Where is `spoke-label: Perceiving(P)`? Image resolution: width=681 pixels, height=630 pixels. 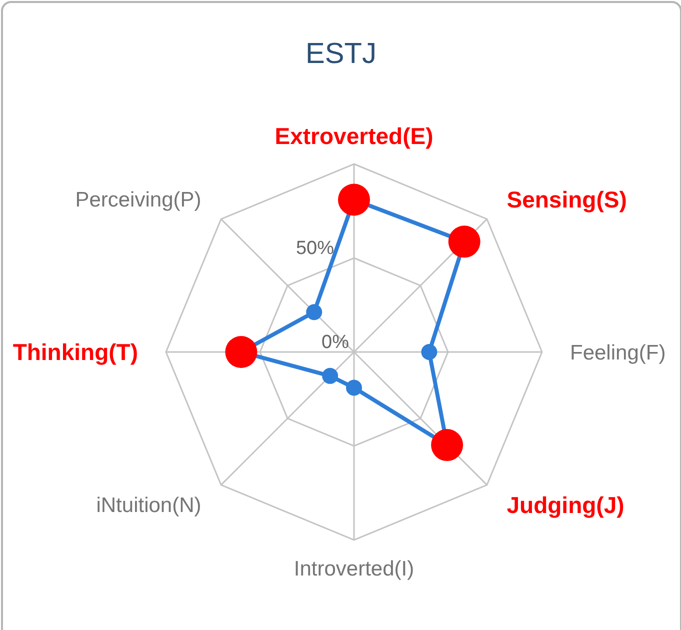
spoke-label: Perceiving(P) is located at coordinates (138, 200).